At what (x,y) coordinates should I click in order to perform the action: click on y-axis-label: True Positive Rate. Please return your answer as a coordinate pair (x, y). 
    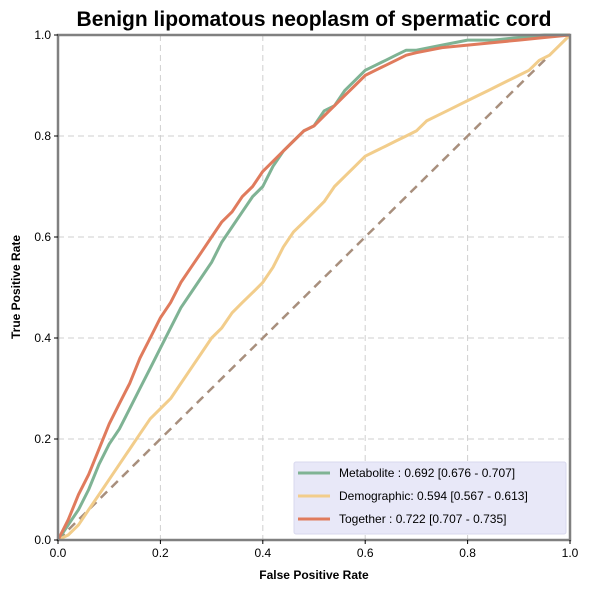
    Looking at the image, I should click on (16, 287).